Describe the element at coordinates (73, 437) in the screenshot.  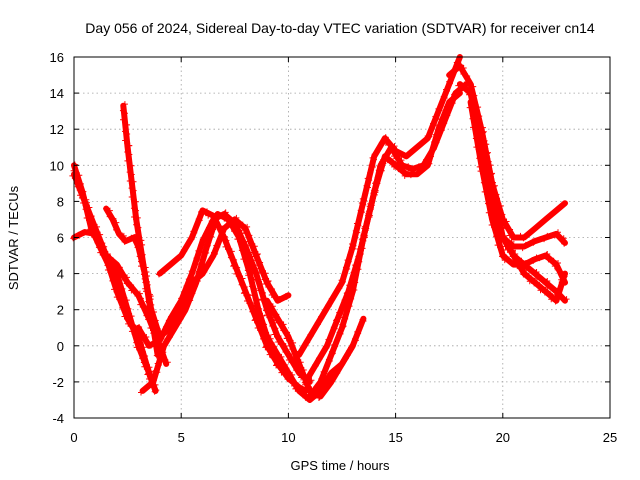
I see `x-tick-label: 0` at that location.